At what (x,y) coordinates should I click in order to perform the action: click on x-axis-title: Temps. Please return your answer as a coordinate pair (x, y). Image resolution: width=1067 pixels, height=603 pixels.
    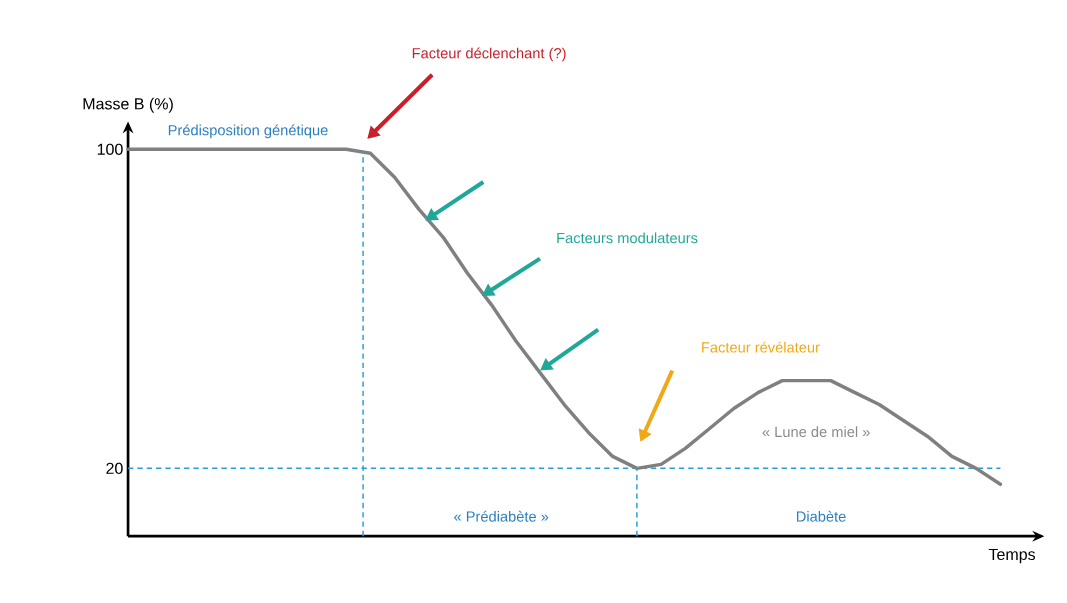
    Looking at the image, I should click on (1012, 556).